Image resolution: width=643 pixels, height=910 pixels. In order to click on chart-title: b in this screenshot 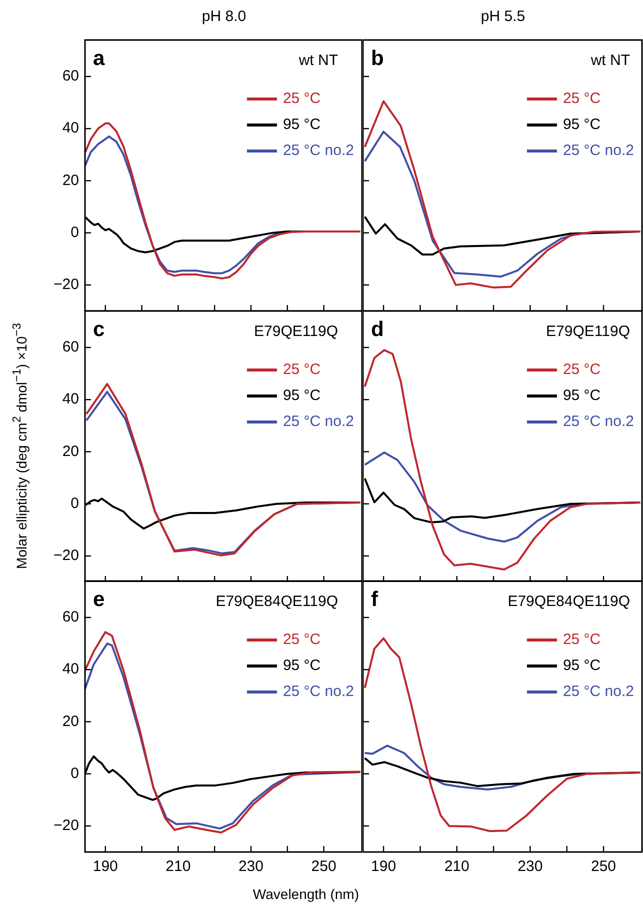, I will do `click(377, 58)`.